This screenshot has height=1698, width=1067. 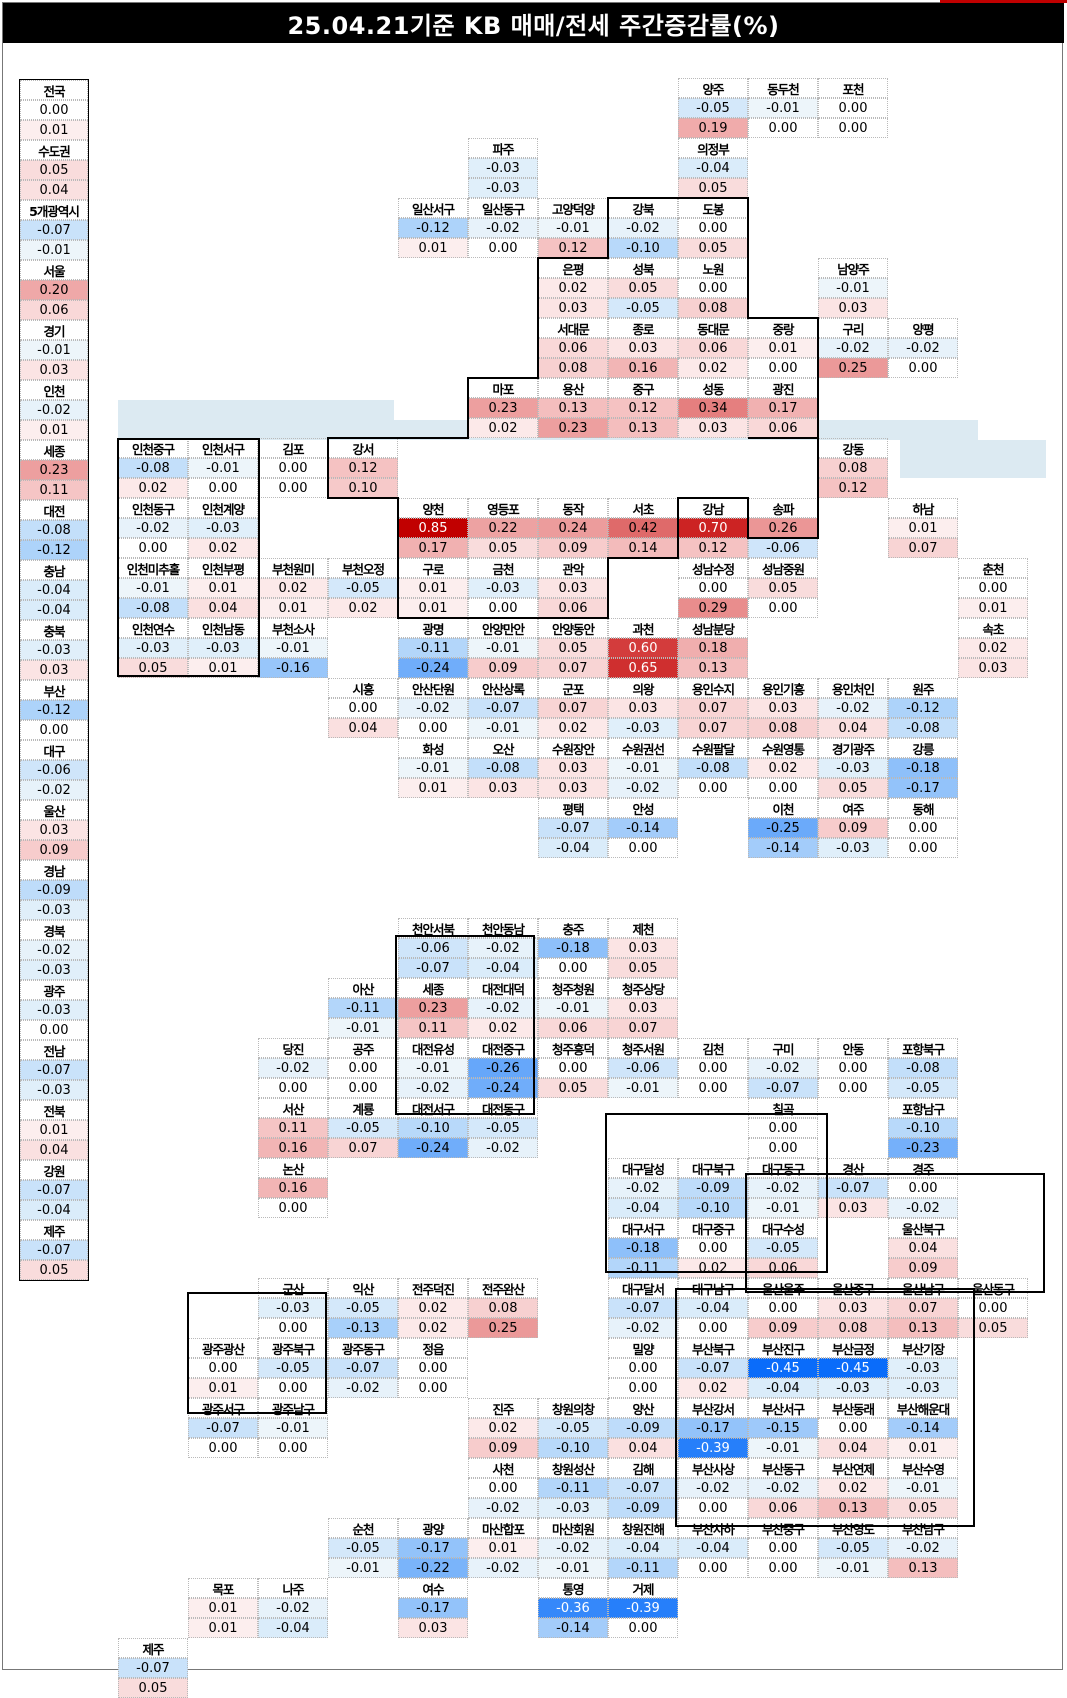 I want to click on sale-change-value: 0.12, so click(x=643, y=408).